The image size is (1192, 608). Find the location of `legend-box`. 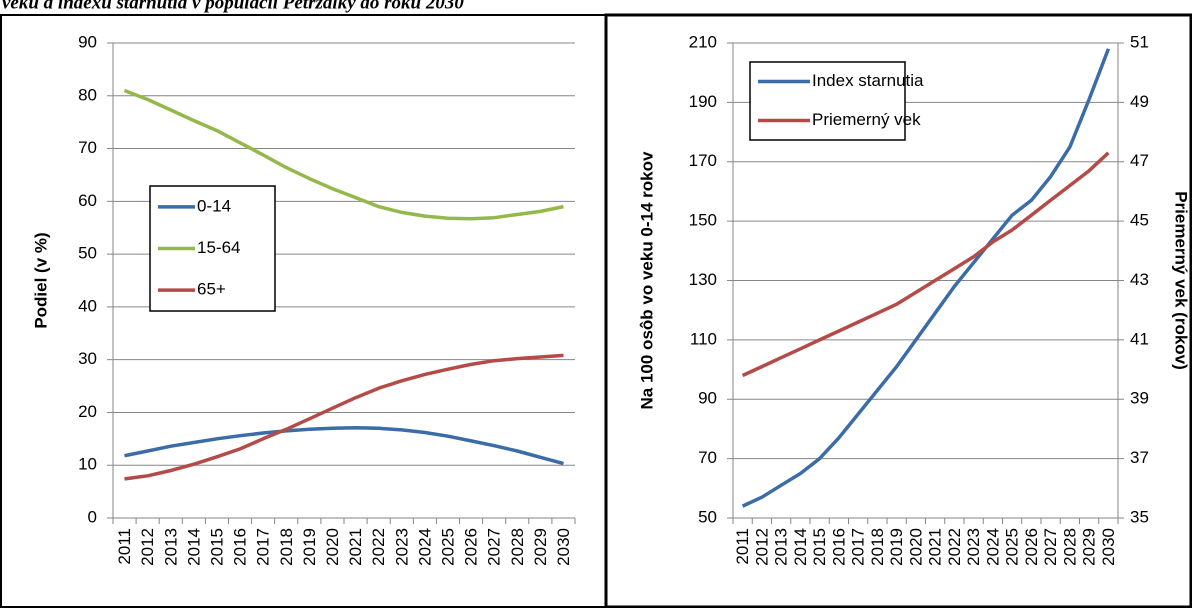

legend-box is located at coordinates (827, 101).